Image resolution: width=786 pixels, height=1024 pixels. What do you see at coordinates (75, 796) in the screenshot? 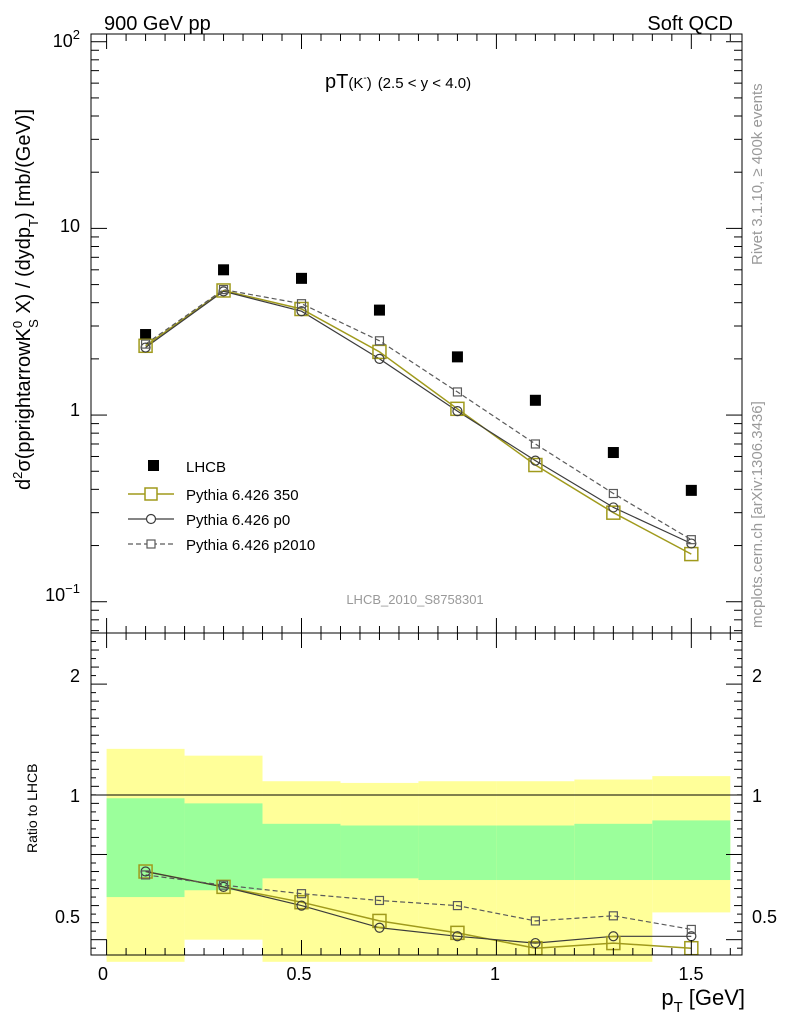
I see `ratio-ytick-left-1: 1` at bounding box center [75, 796].